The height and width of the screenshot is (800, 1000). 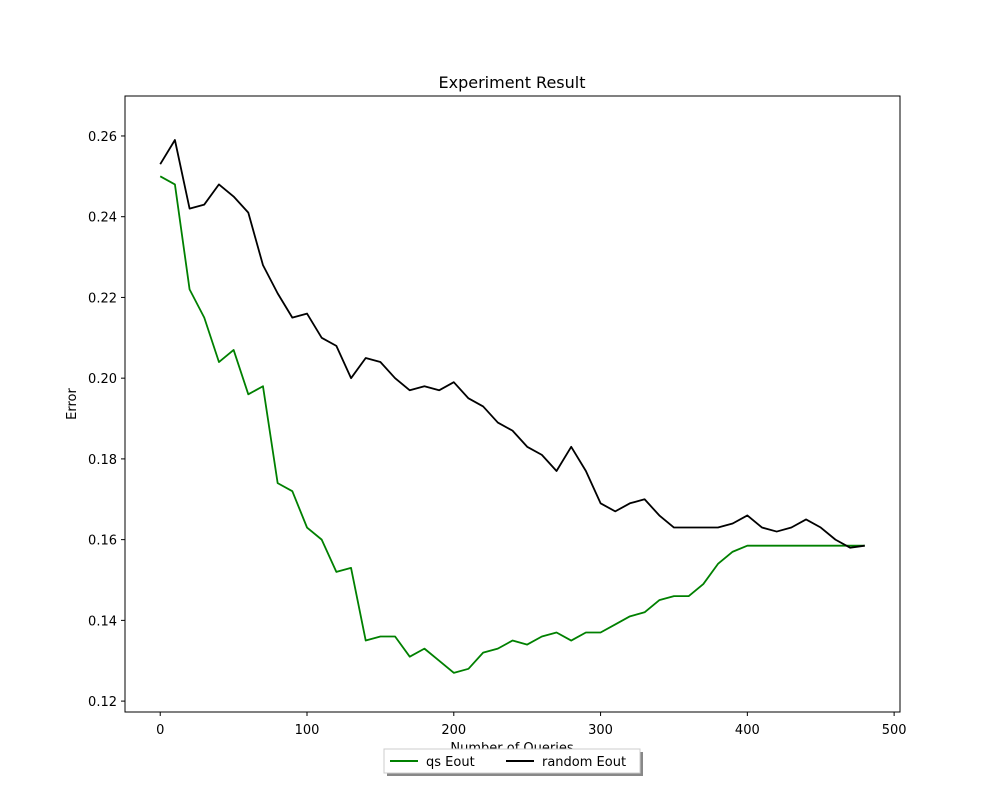 What do you see at coordinates (513, 762) in the screenshot?
I see `legend: qs Eout random Eout` at bounding box center [513, 762].